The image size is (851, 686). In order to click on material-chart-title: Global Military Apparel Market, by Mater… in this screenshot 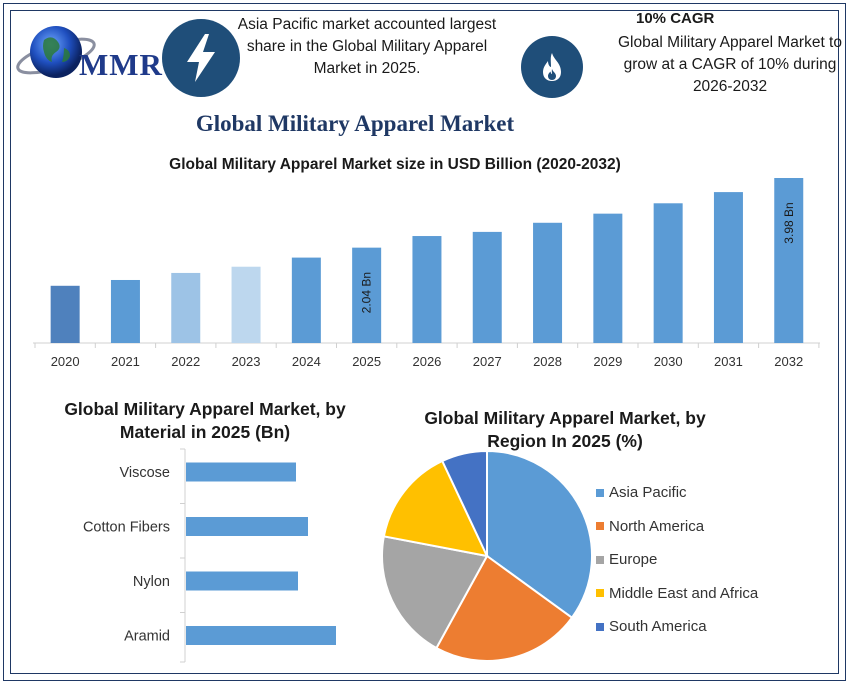, I will do `click(205, 420)`.